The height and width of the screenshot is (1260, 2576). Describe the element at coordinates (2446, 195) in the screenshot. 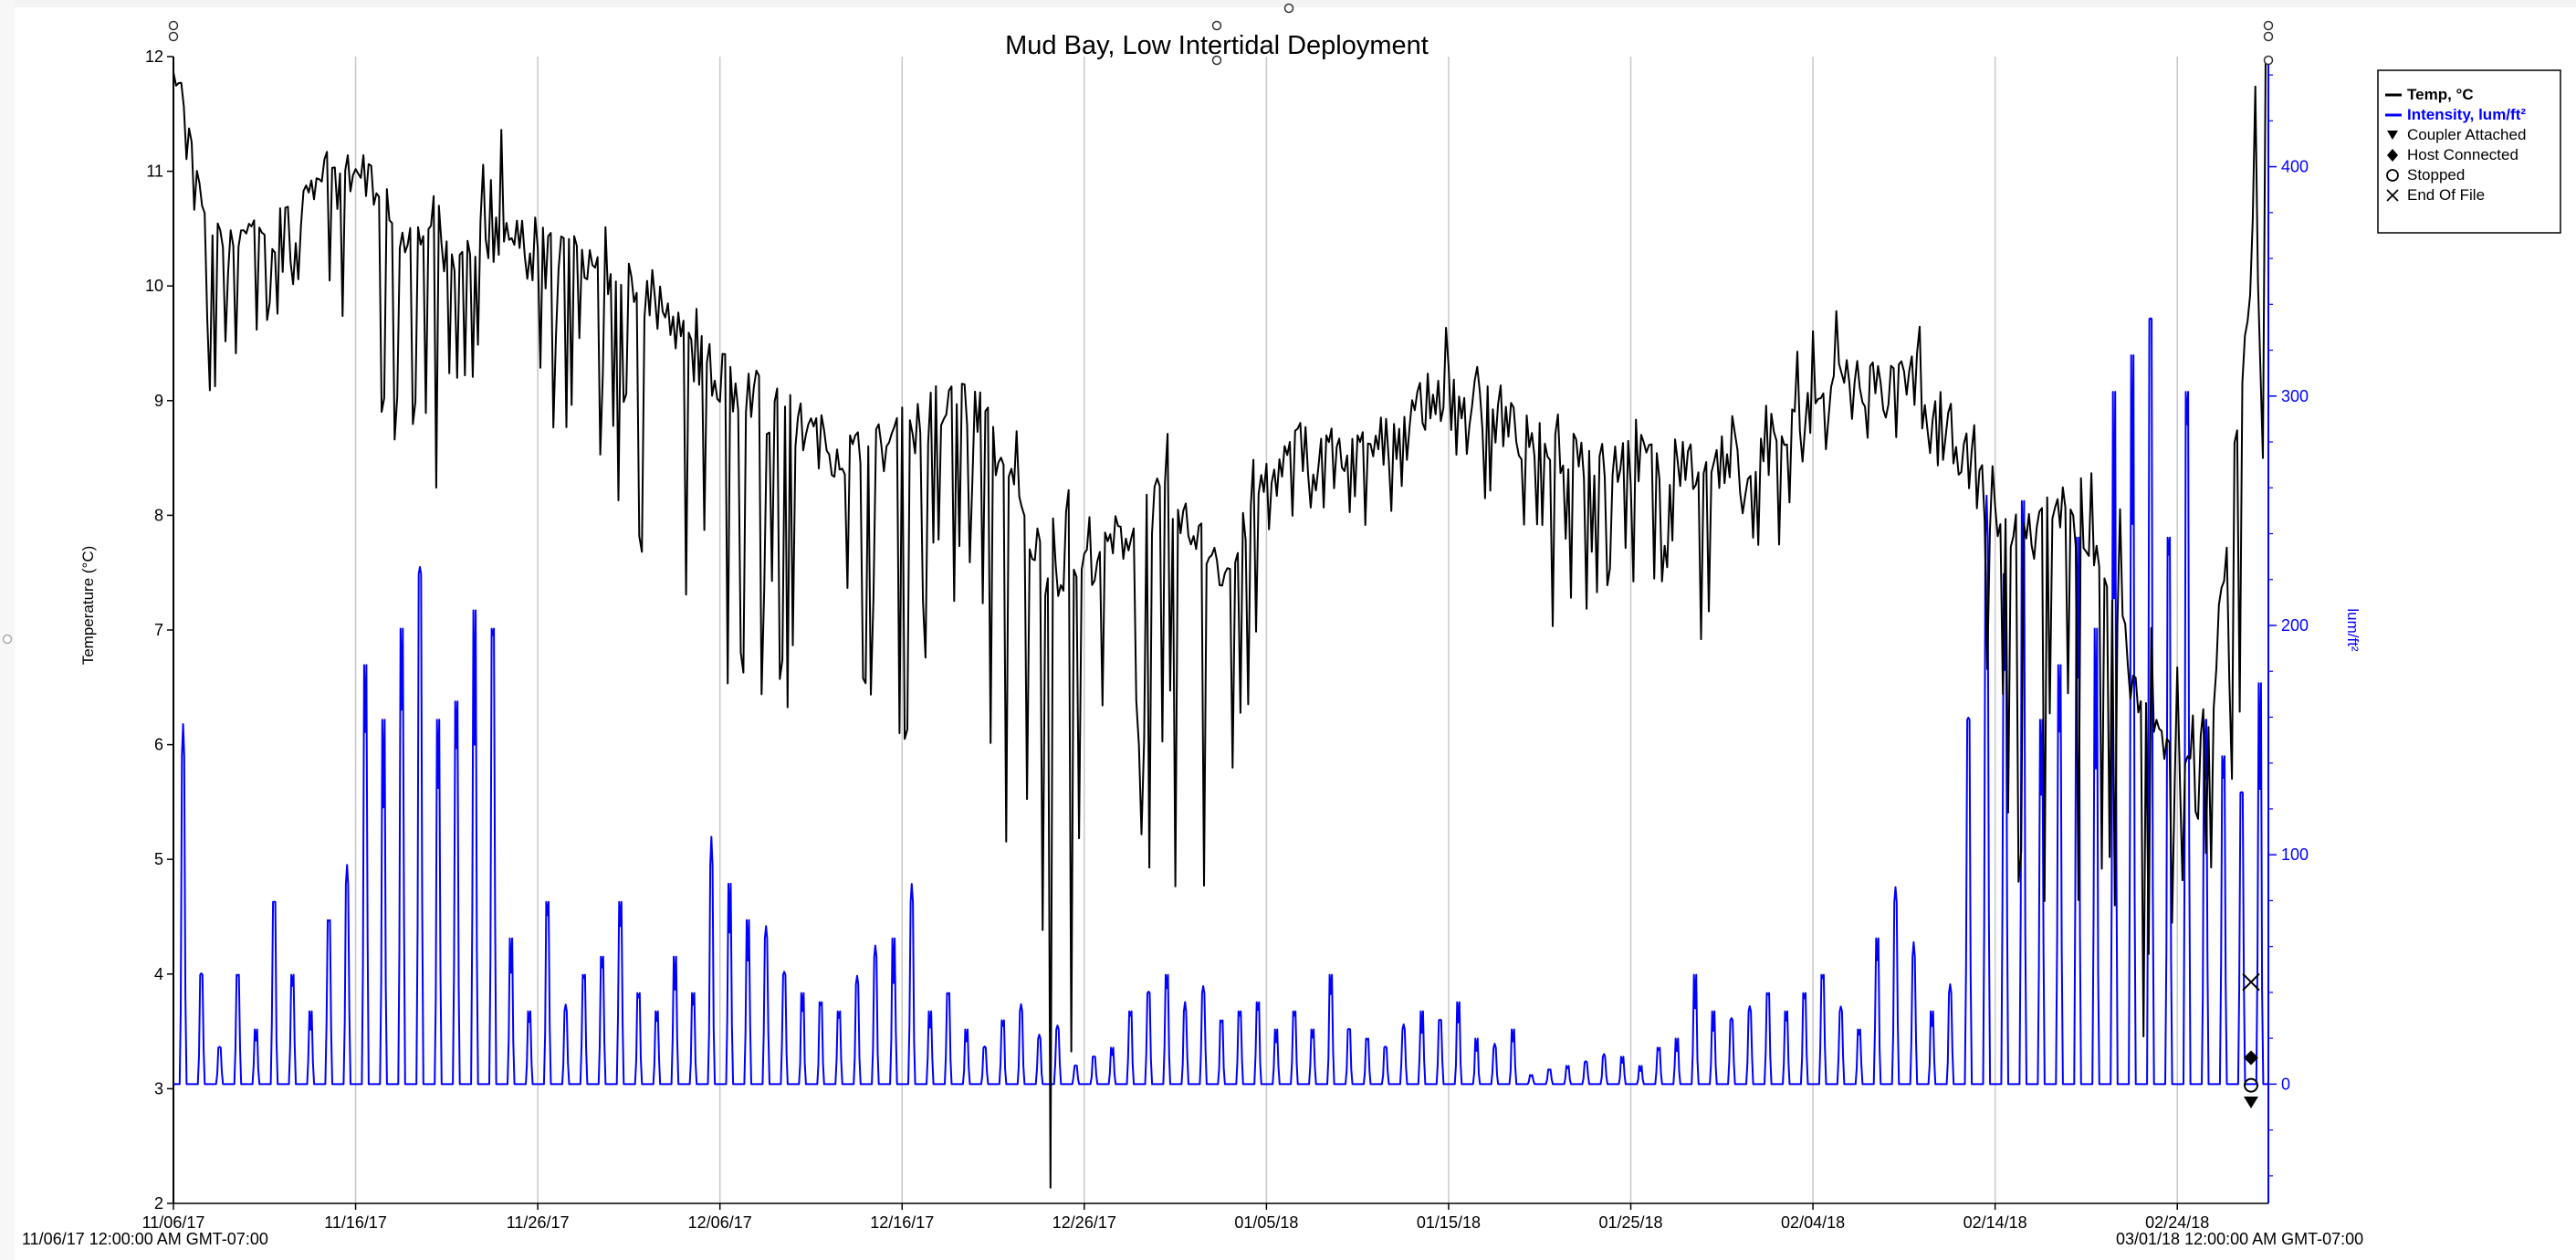

I see `legend-label: End Of File` at that location.